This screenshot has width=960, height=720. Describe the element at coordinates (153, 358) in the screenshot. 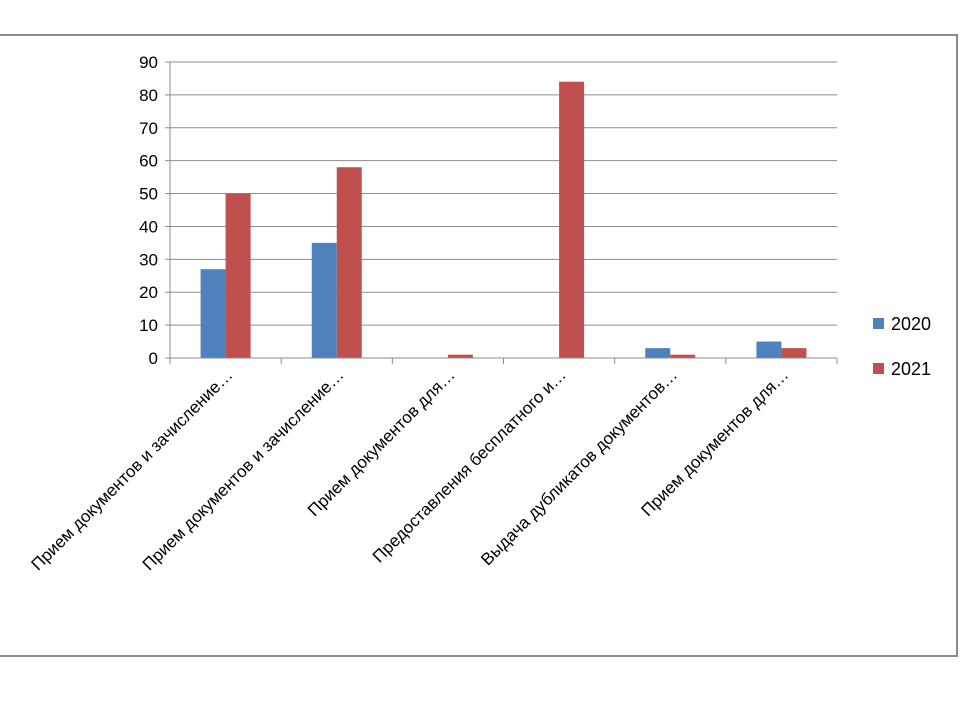

I see `y-tick-label: 0` at that location.